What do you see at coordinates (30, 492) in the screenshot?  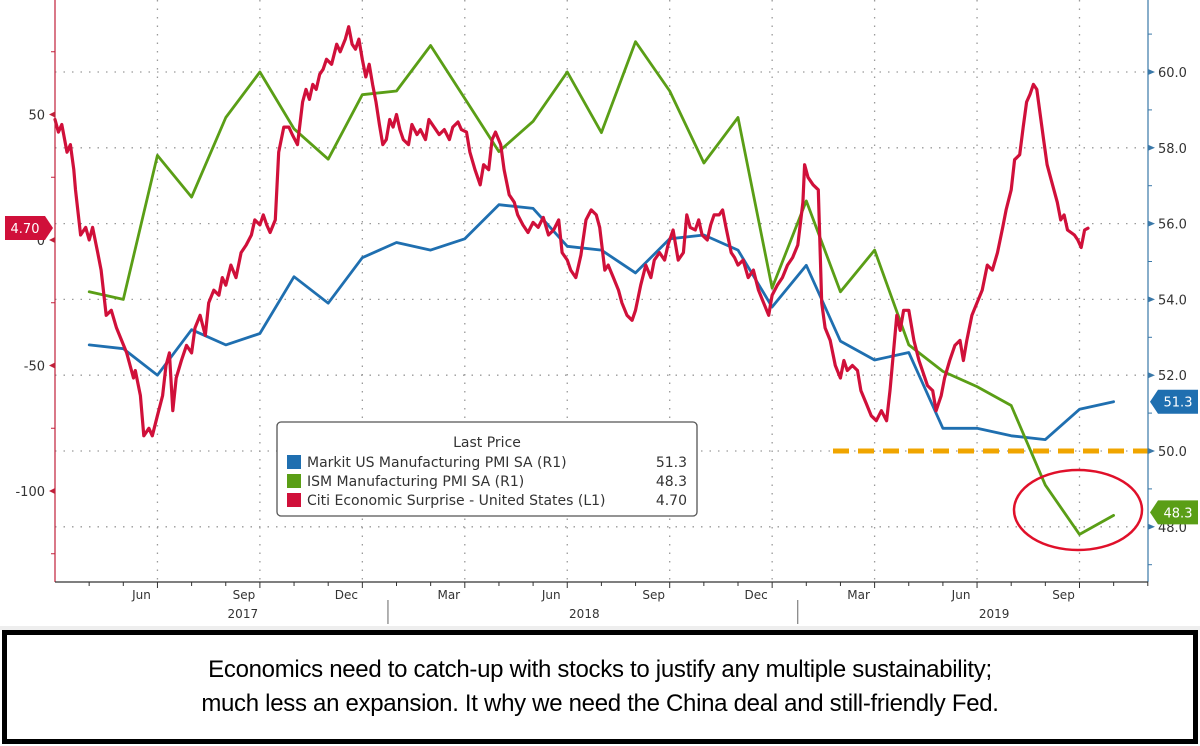 I see `left-axis-tick-label: -100` at bounding box center [30, 492].